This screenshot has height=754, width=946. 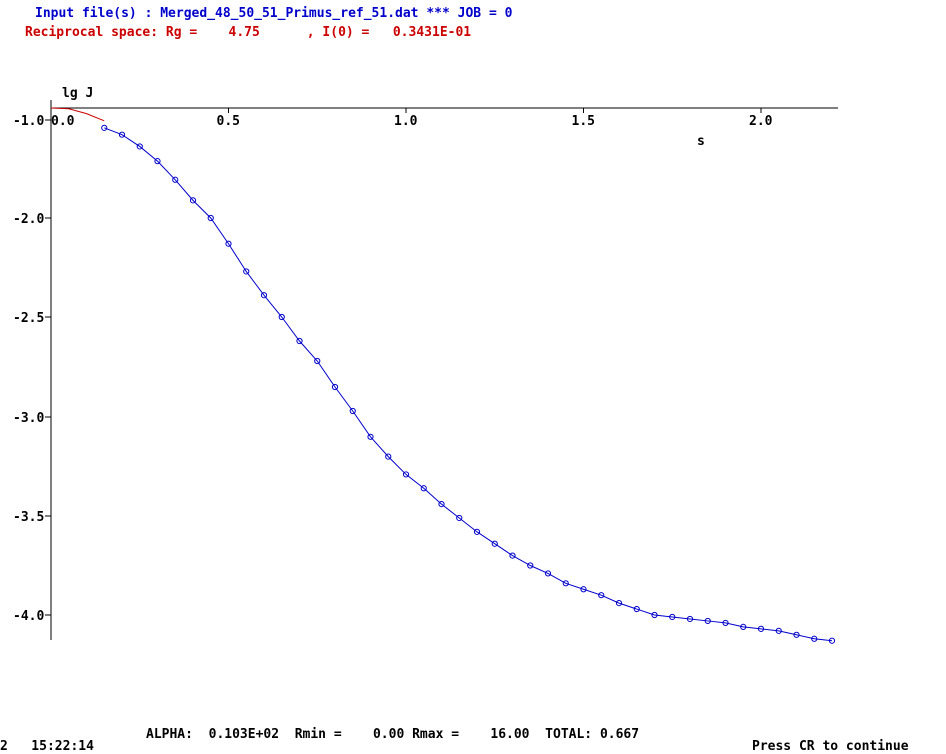 What do you see at coordinates (701, 141) in the screenshot?
I see `x-axis-label: s` at bounding box center [701, 141].